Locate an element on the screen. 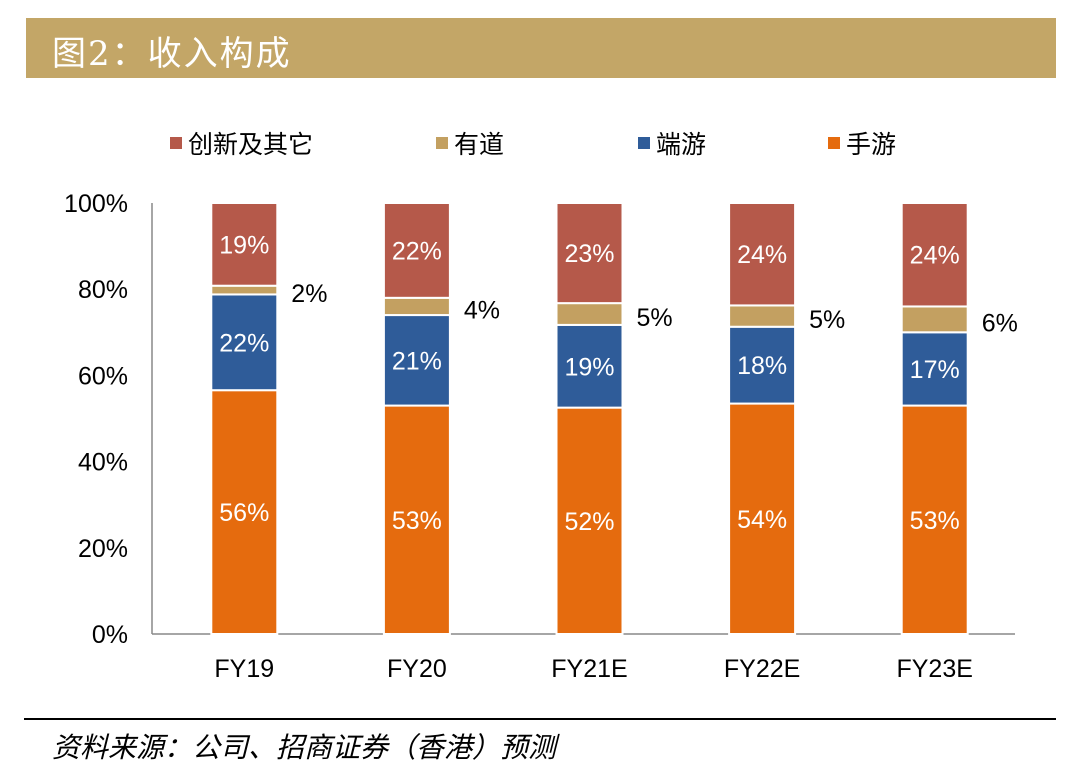 This screenshot has width=1080, height=771. data-label: 23% is located at coordinates (589, 254).